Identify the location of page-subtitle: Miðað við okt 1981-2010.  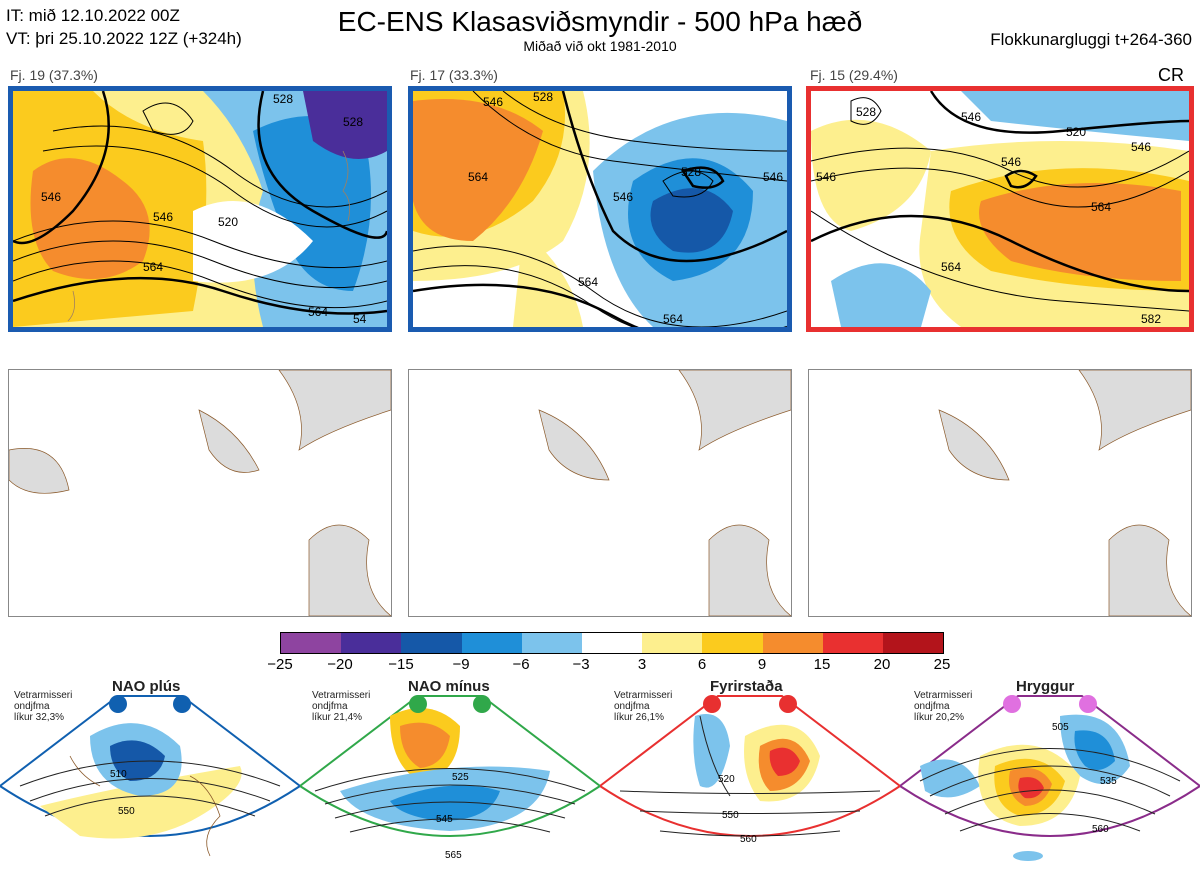
(600, 46).